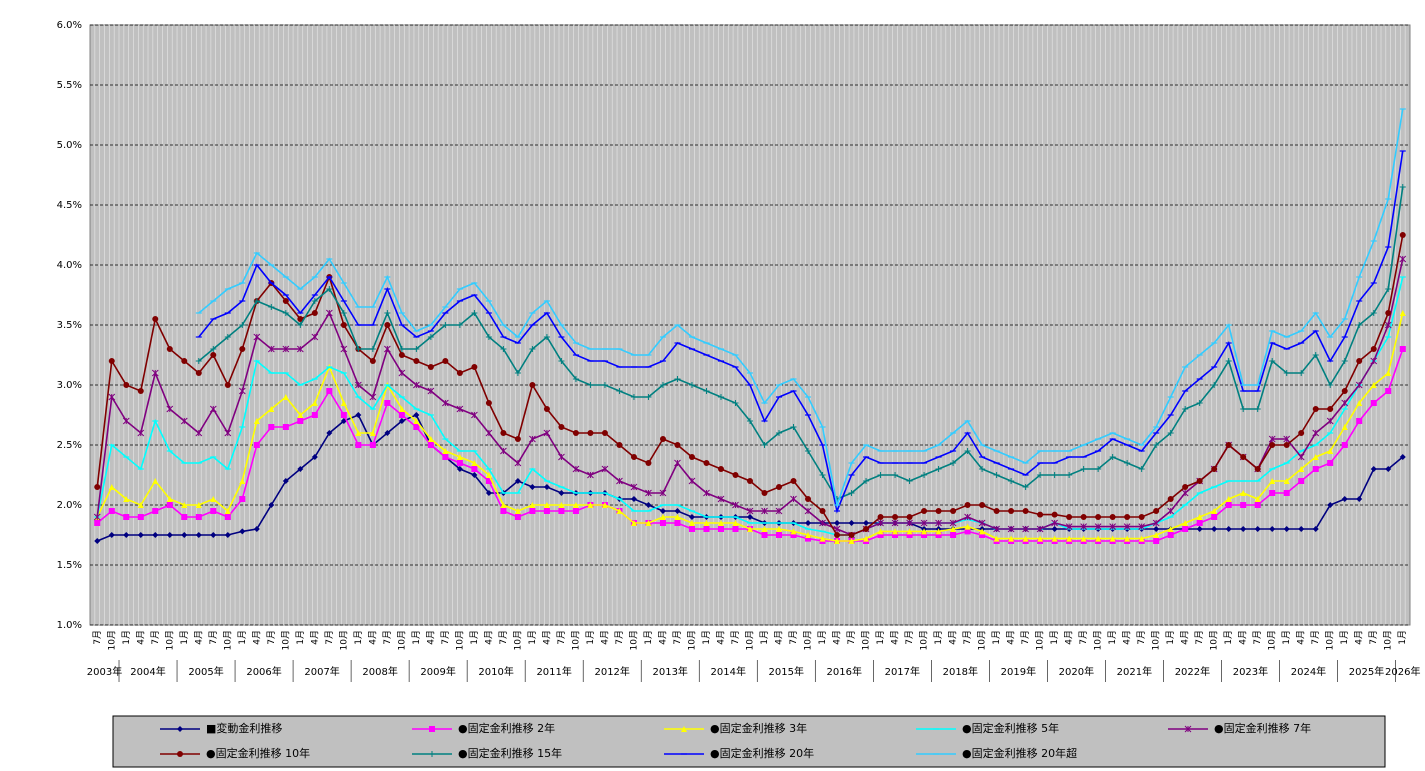 The height and width of the screenshot is (771, 1425). I want to click on year-label: 2024年, so click(1308, 671).